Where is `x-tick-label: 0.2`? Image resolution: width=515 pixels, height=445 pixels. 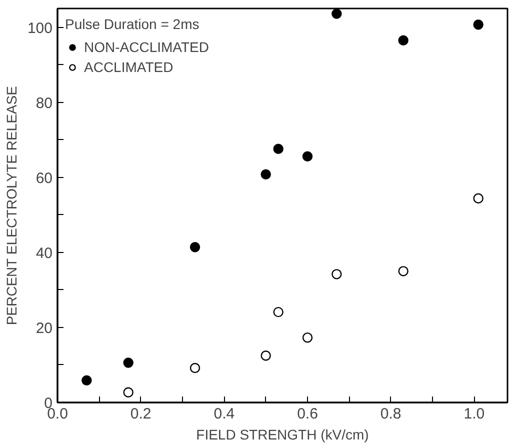
x-tick-label: 0.2 is located at coordinates (141, 414).